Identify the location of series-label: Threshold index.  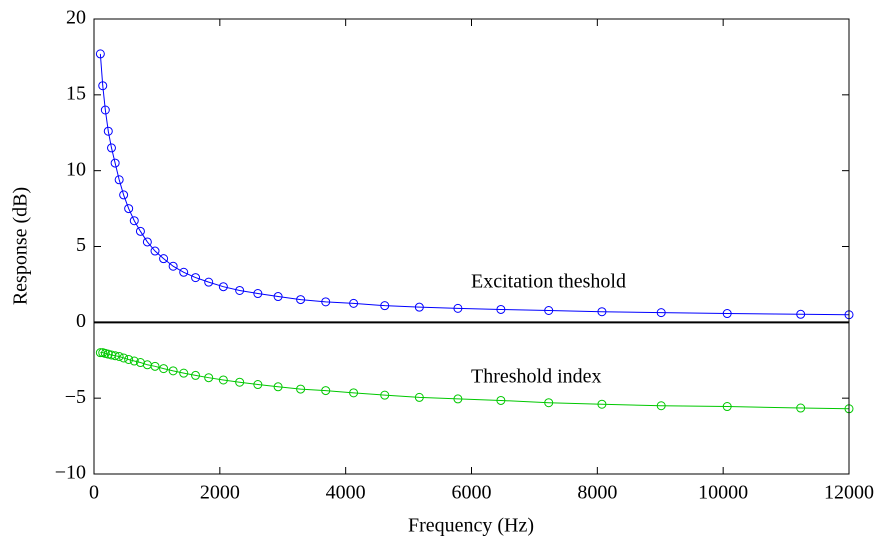
(536, 377).